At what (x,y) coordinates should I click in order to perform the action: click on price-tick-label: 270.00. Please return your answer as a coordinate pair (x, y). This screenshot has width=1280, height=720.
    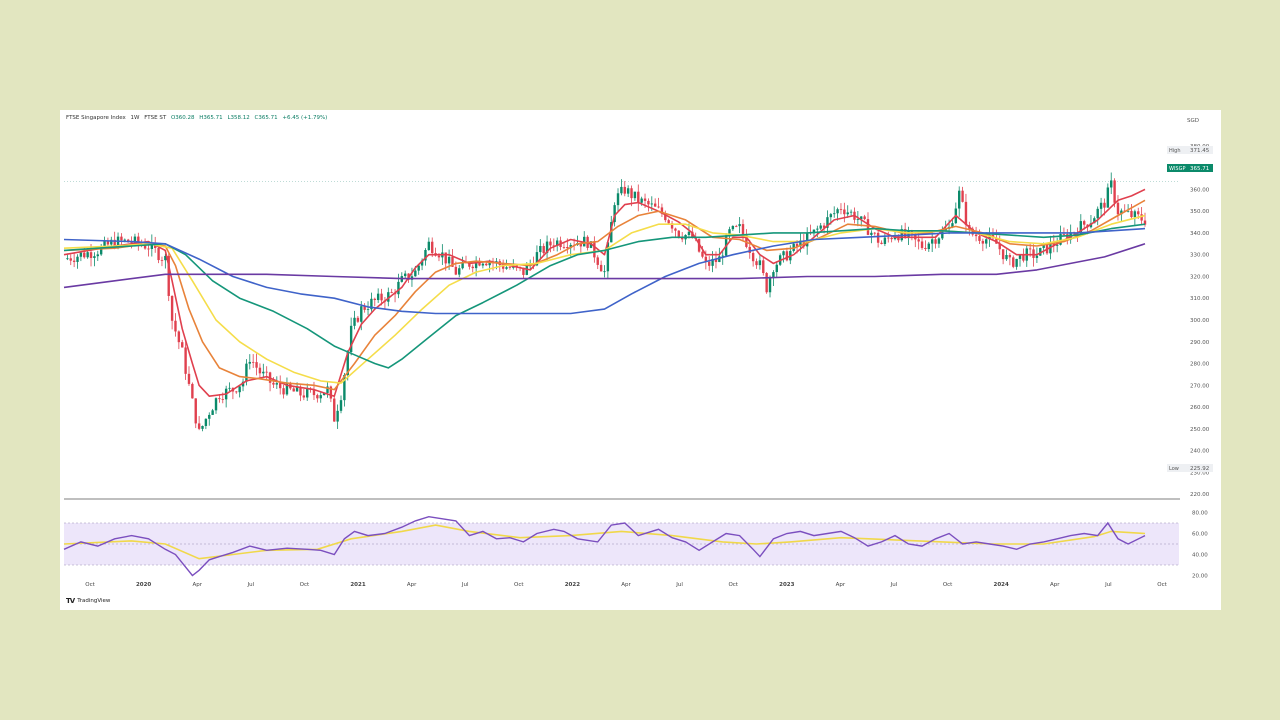
    Looking at the image, I should click on (1200, 386).